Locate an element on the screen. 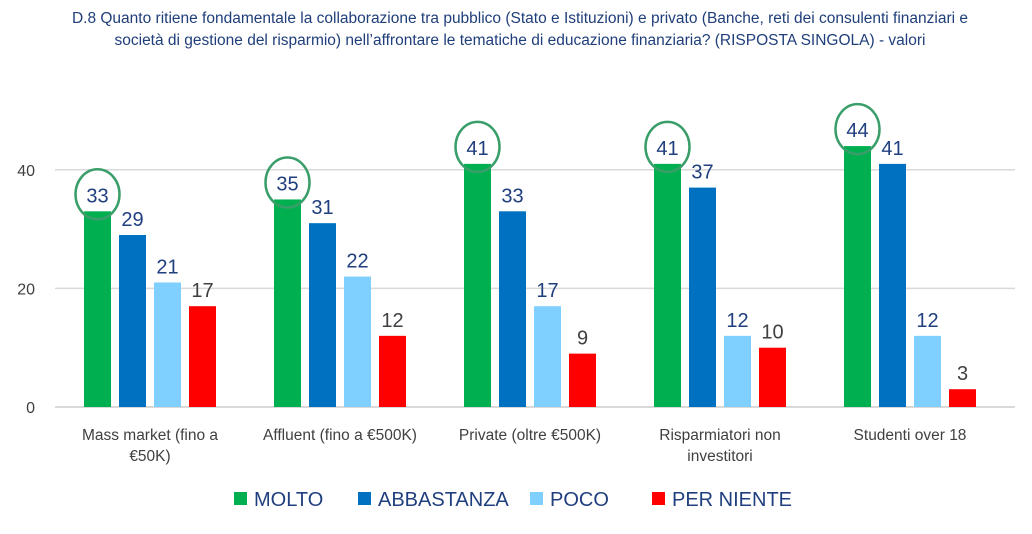 Image resolution: width=1032 pixels, height=534 pixels. legend-label: POCO is located at coordinates (579, 500).